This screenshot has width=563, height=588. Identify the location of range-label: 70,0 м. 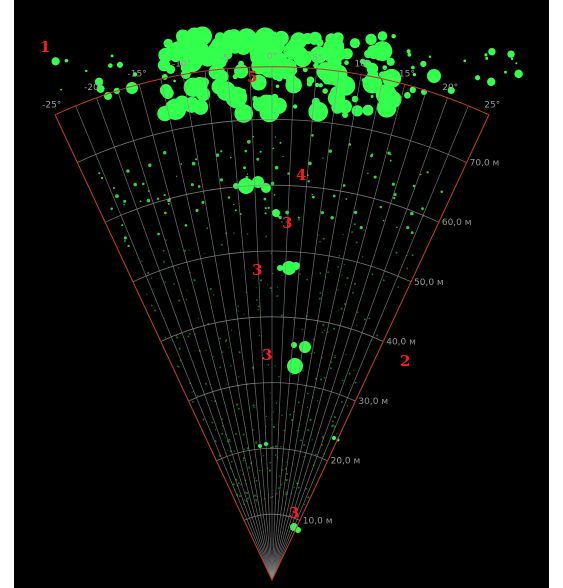
(485, 164).